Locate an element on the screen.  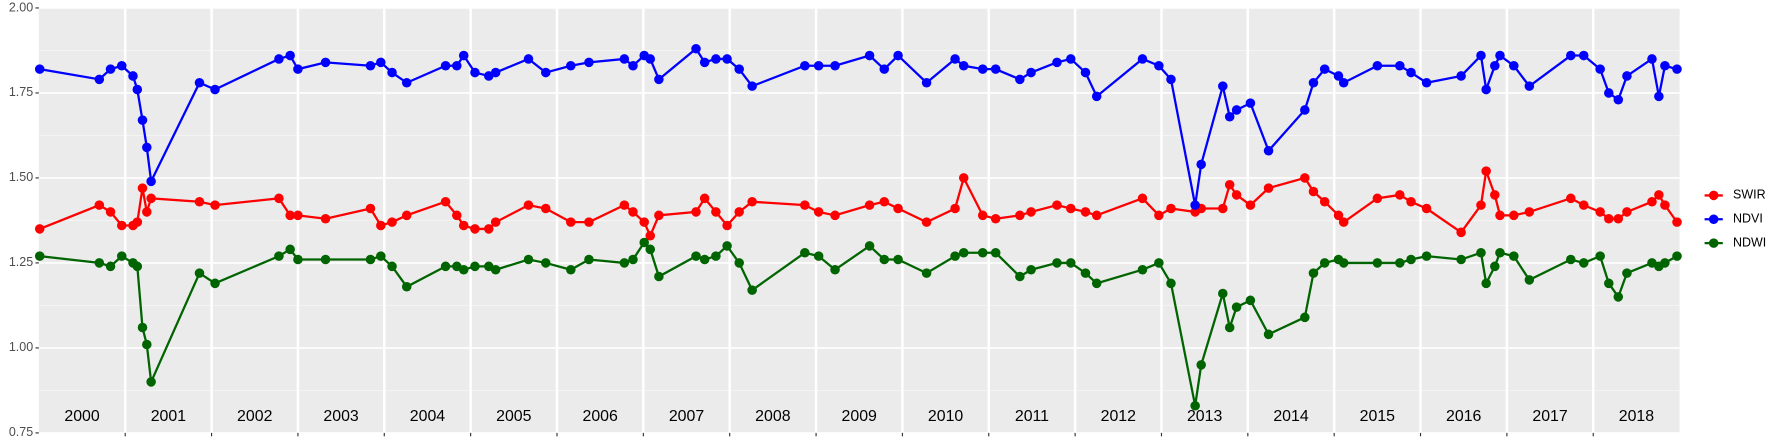
year-label: 2014 is located at coordinates (1291, 416).